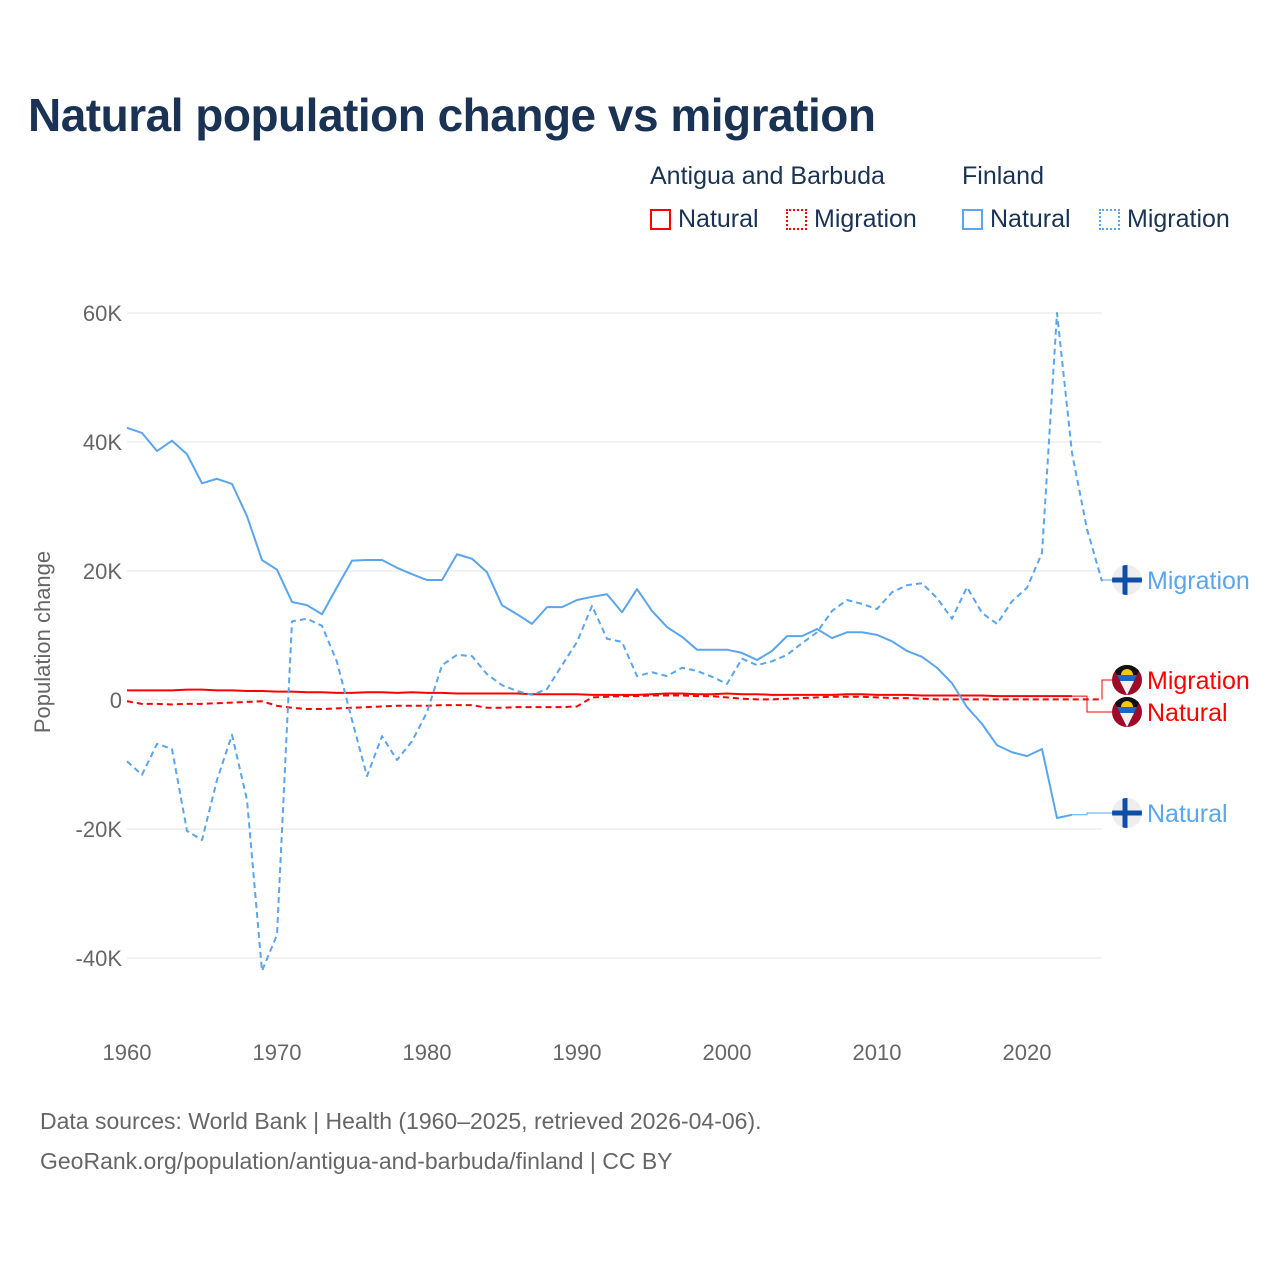  Describe the element at coordinates (767, 176) in the screenshot. I see `legend-group-antigua: Antigua and Barbuda` at that location.